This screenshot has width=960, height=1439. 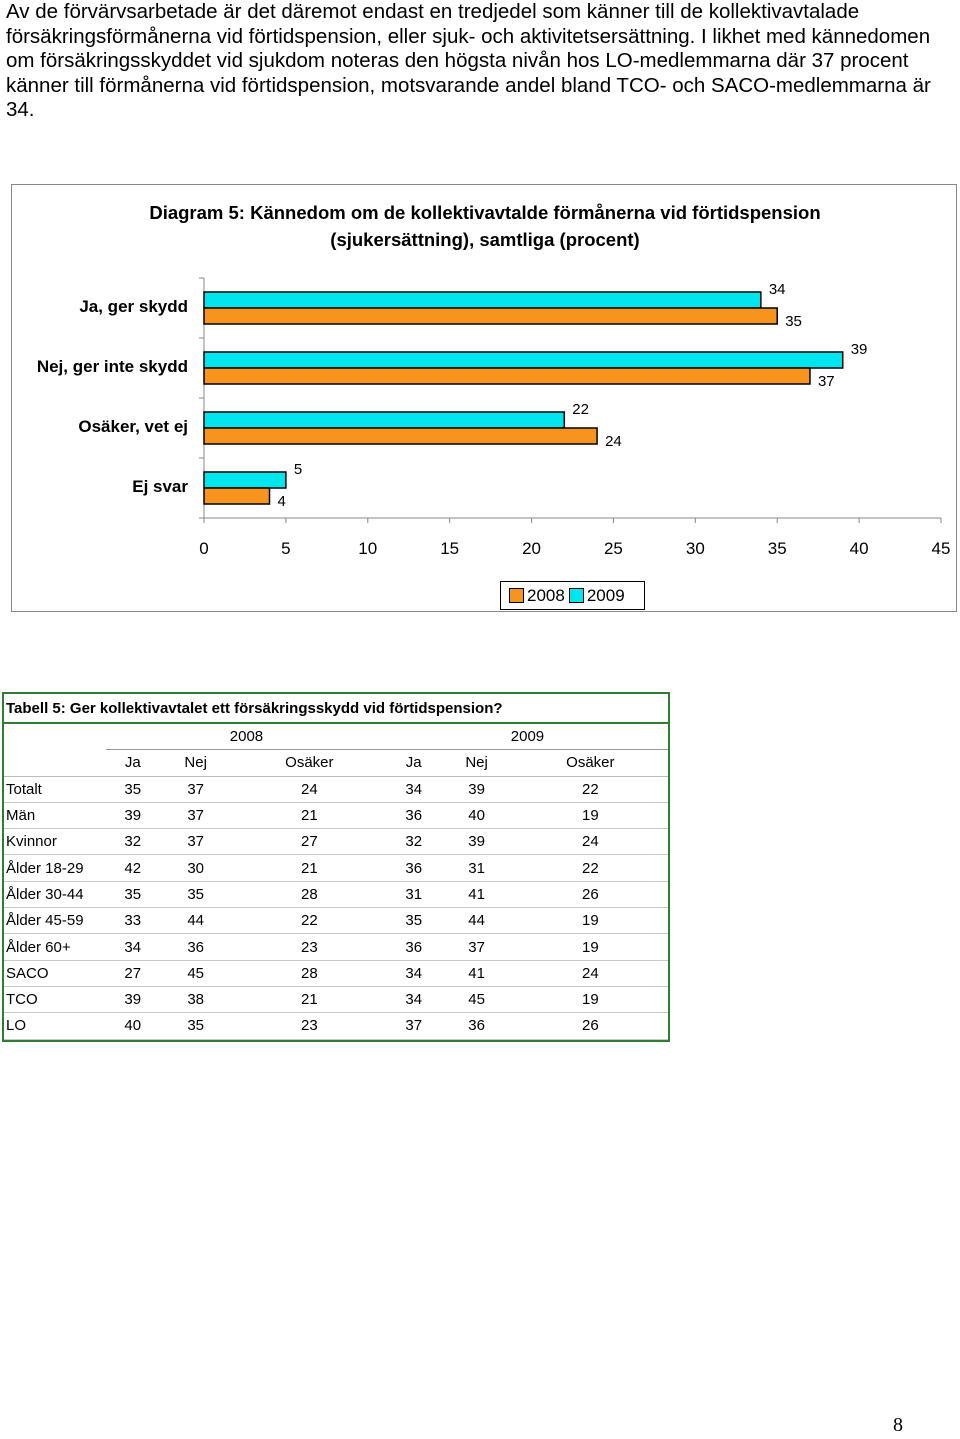 I want to click on x-tick-label: 5, so click(x=286, y=548).